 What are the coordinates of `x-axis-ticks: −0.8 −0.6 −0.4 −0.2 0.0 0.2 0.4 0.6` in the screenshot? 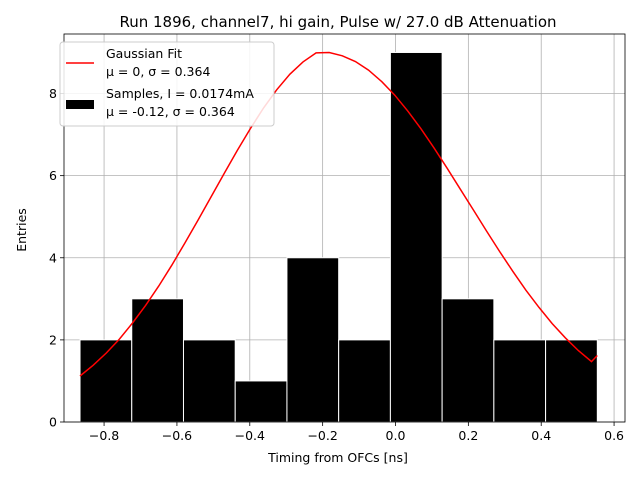 It's located at (356, 432).